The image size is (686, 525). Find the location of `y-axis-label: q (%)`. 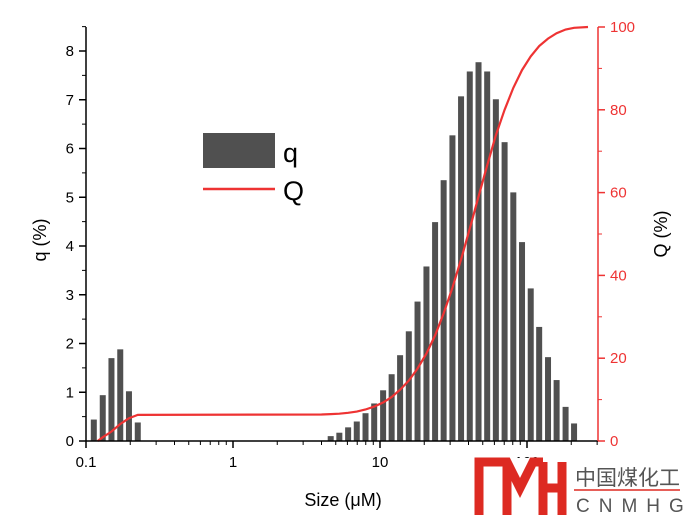

y-axis-label: q (%) is located at coordinates (40, 239).